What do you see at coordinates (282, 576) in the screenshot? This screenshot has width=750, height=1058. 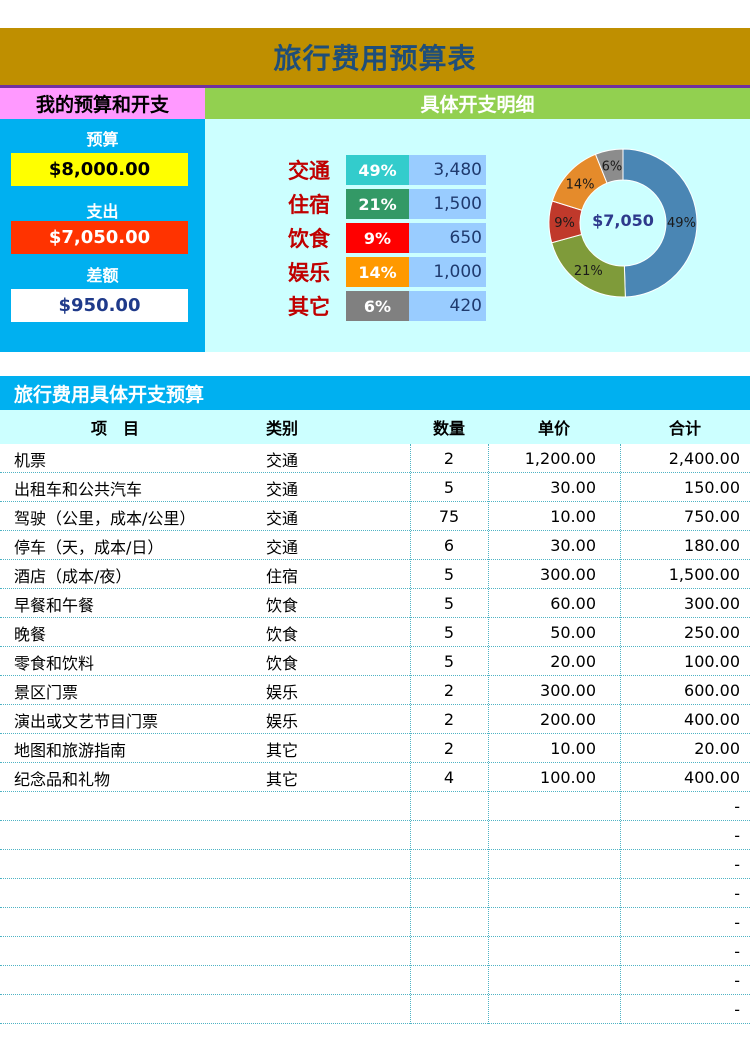 I see `cell-category: 住宿` at bounding box center [282, 576].